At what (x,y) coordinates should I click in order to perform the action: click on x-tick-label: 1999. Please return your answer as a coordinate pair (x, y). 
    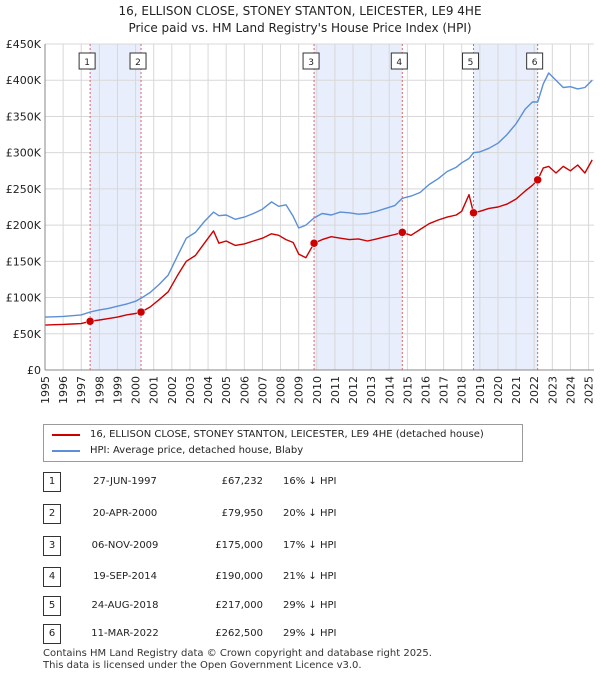
    Looking at the image, I should click on (117, 390).